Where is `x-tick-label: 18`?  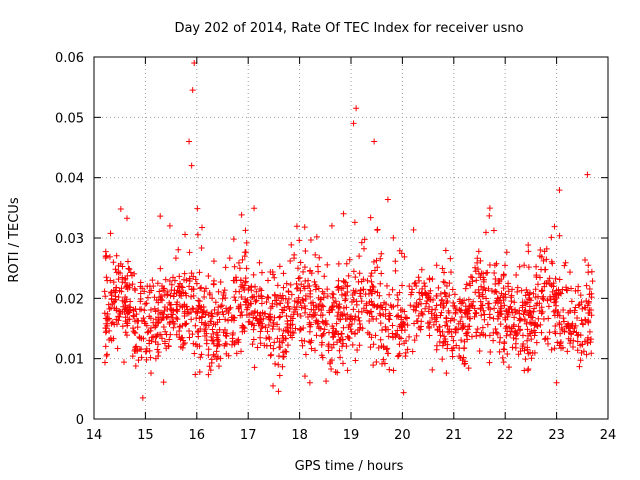 x-tick-label: 18 is located at coordinates (299, 435).